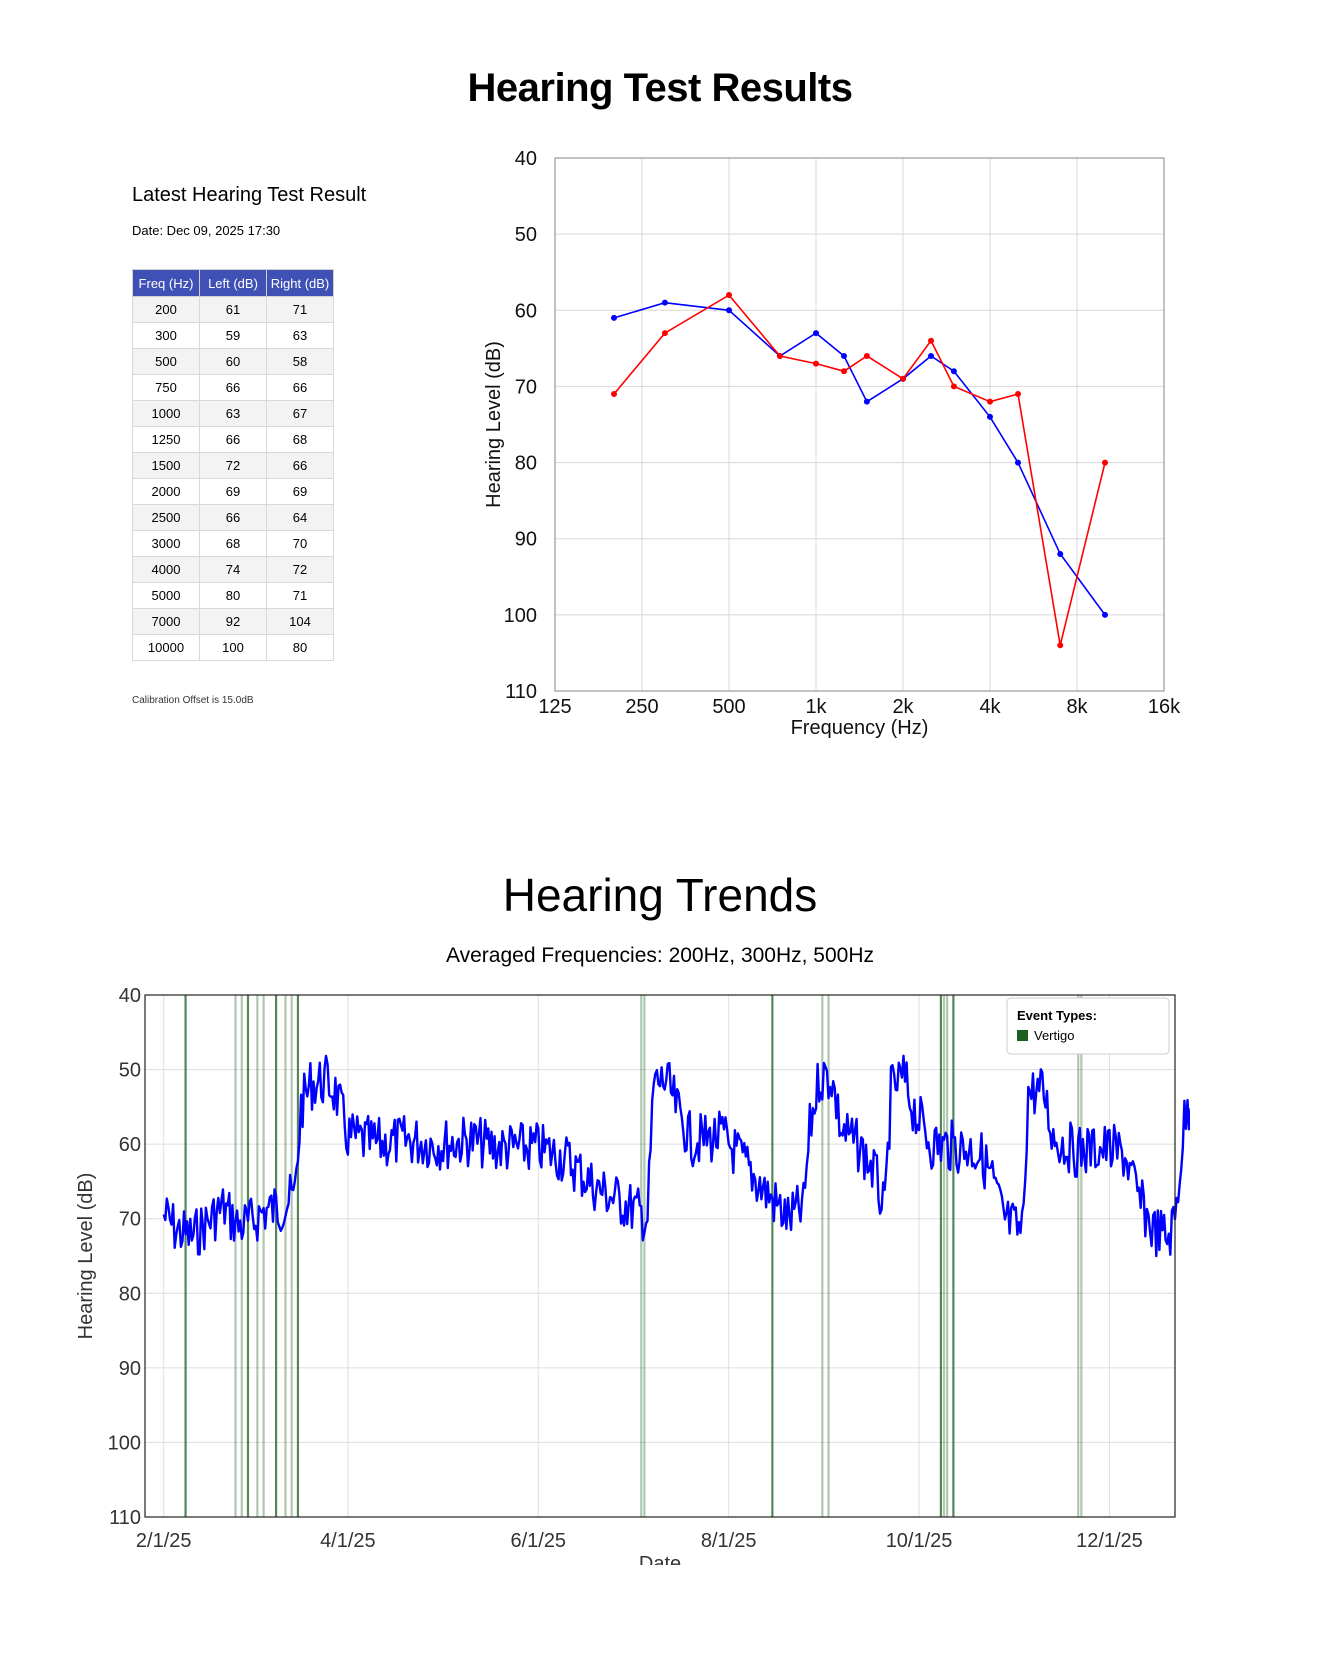 Image resolution: width=1320 pixels, height=1671 pixels. What do you see at coordinates (166, 491) in the screenshot?
I see `cell-frequency: 2000` at bounding box center [166, 491].